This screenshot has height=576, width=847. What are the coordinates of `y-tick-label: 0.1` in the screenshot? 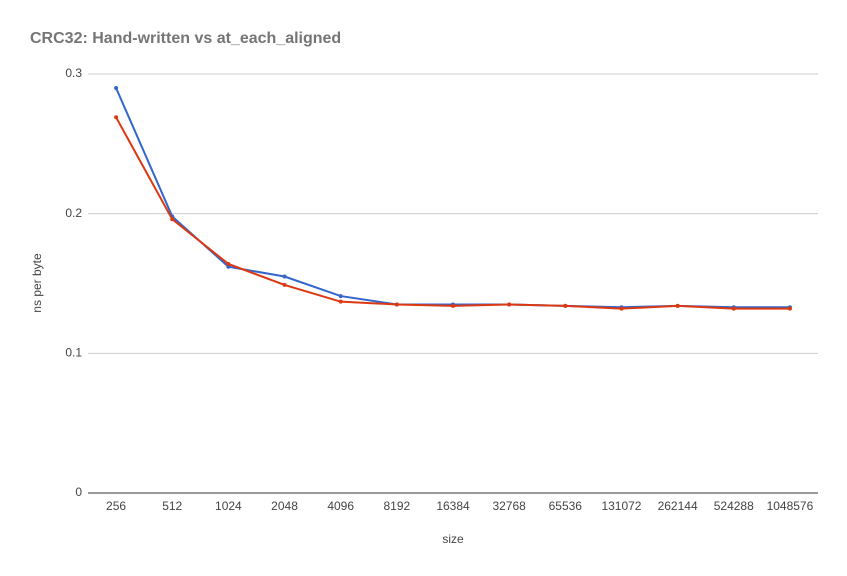 It's located at (73, 353).